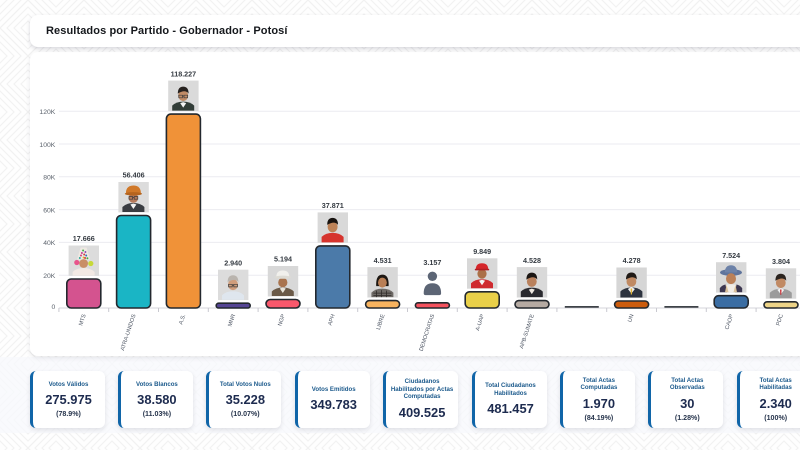  What do you see at coordinates (381, 321) in the screenshot?
I see `svg-text: LIBRE` at bounding box center [381, 321].